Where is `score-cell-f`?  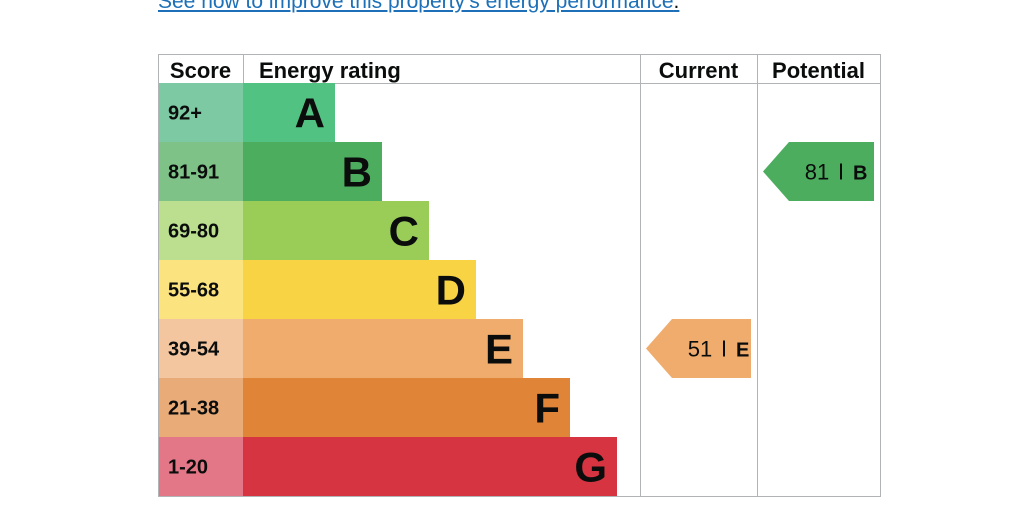 score-cell-f is located at coordinates (201, 407).